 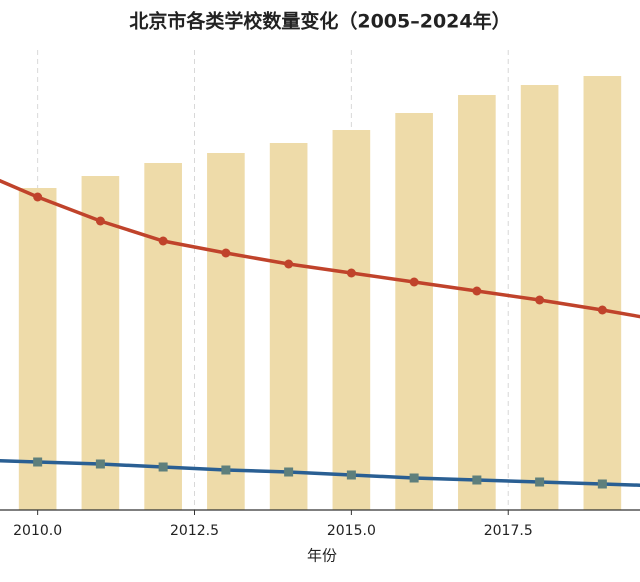 I want to click on chart-title: 北京市各类学校数量变化（2005–2024年）, so click(x=319, y=21).